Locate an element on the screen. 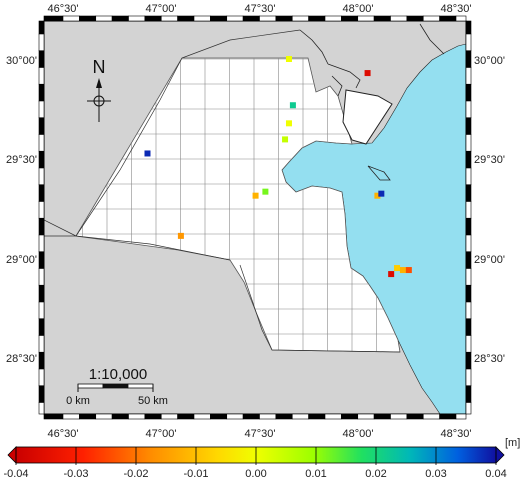  scale-ratio: 1:10,000 is located at coordinates (118, 374).